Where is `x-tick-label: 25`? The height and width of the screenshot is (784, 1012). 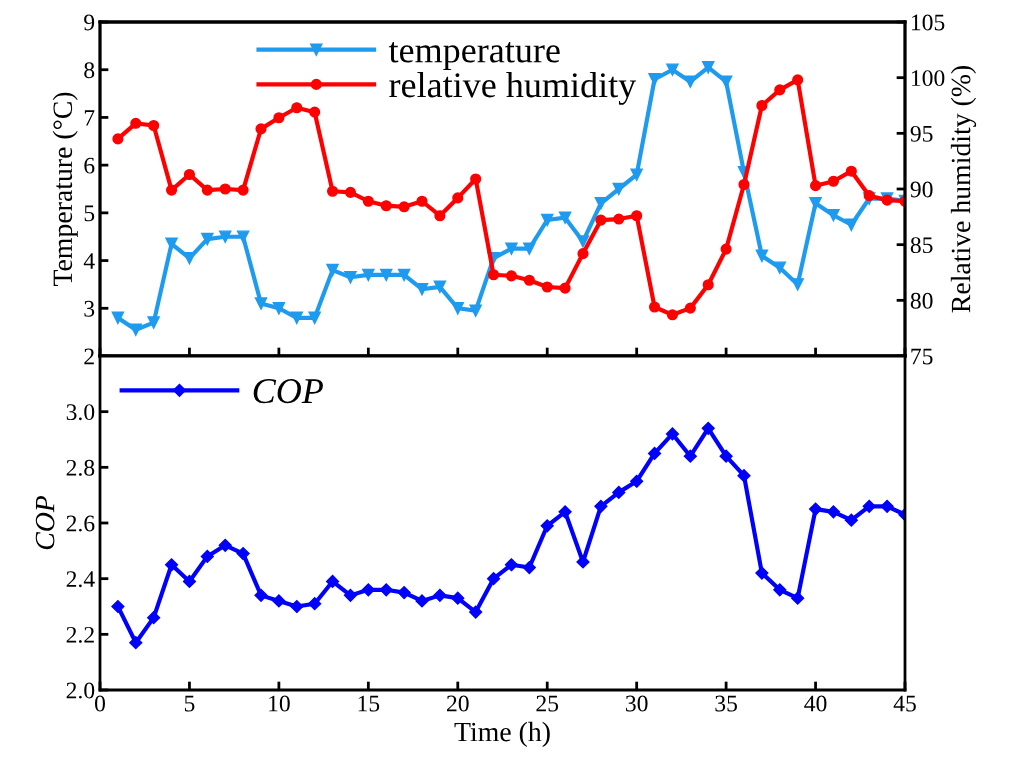
x-tick-label: 25 is located at coordinates (547, 703).